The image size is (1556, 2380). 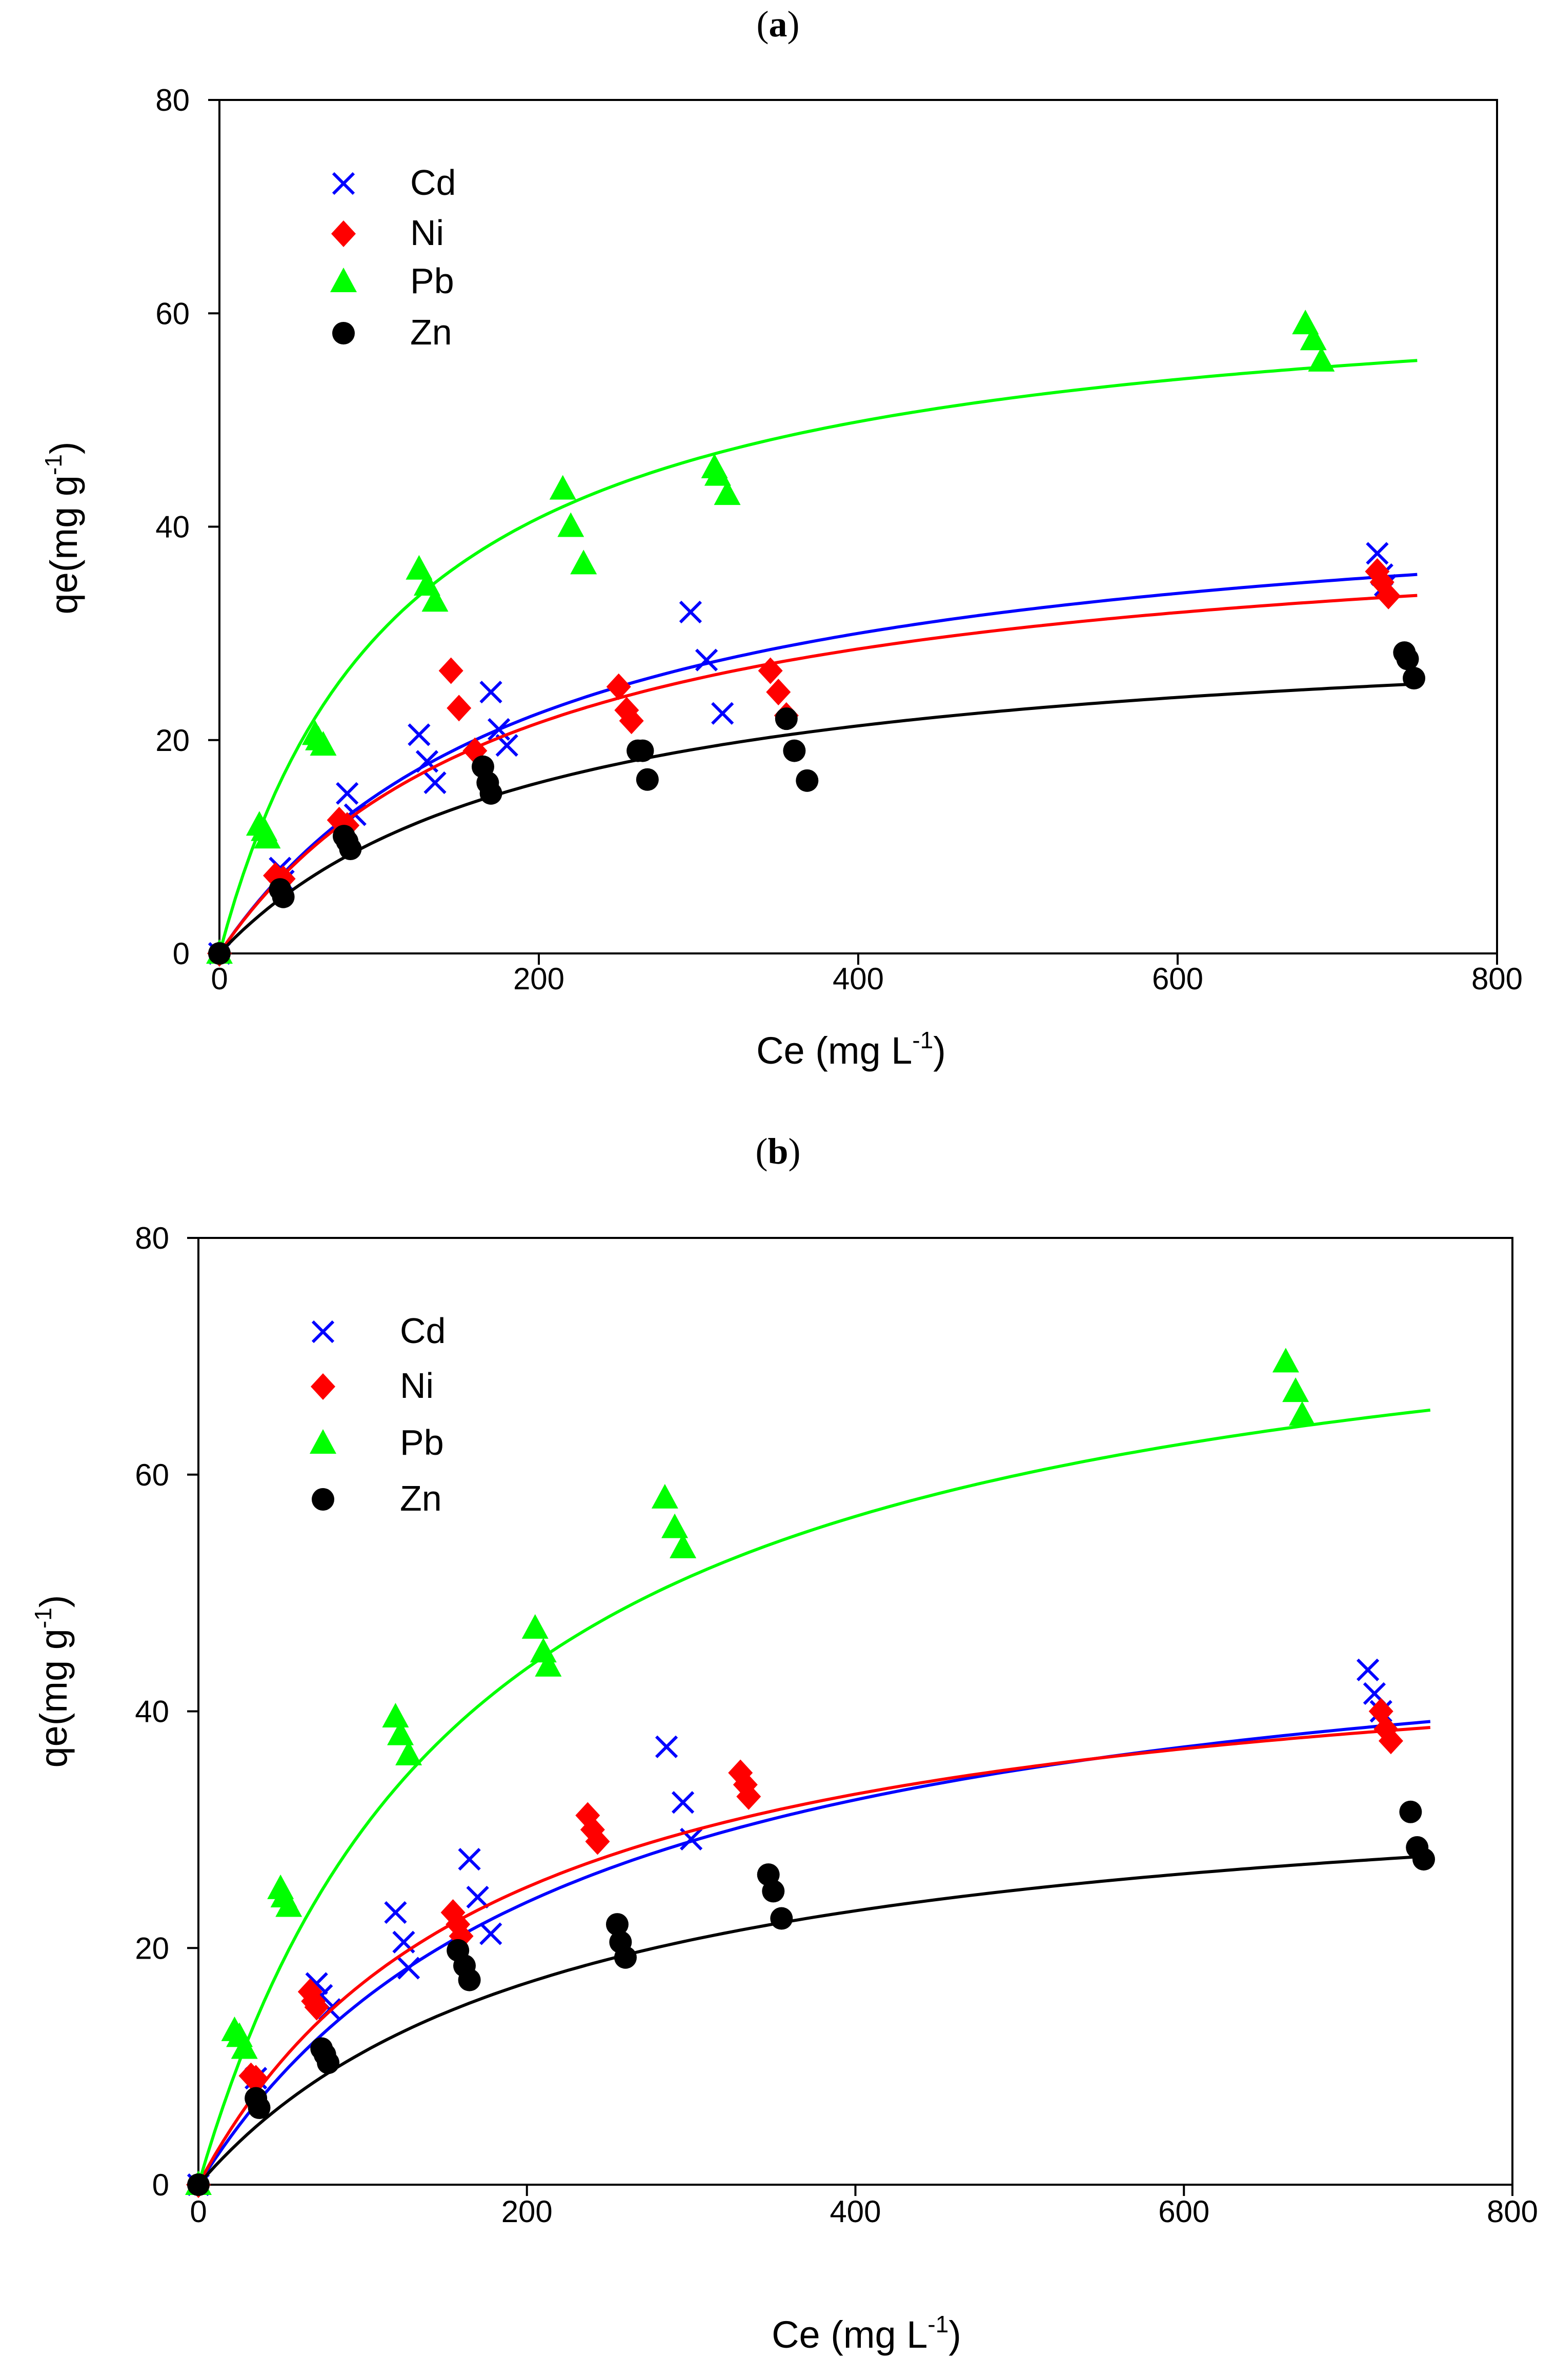 What do you see at coordinates (851, 1049) in the screenshot?
I see `x-axis-title: Ce (mg L-1)` at bounding box center [851, 1049].